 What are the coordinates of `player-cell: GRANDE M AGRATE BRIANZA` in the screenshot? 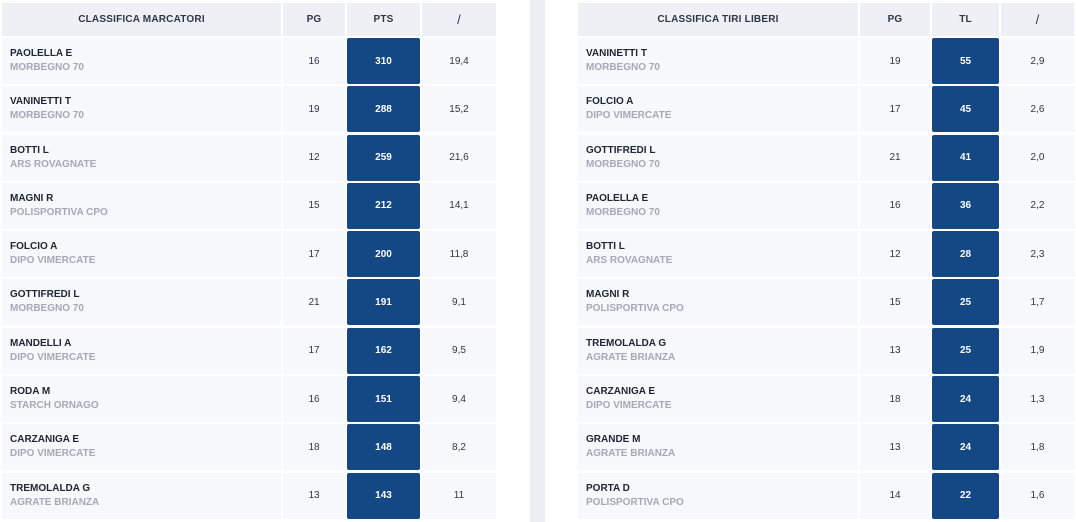 It's located at (718, 447).